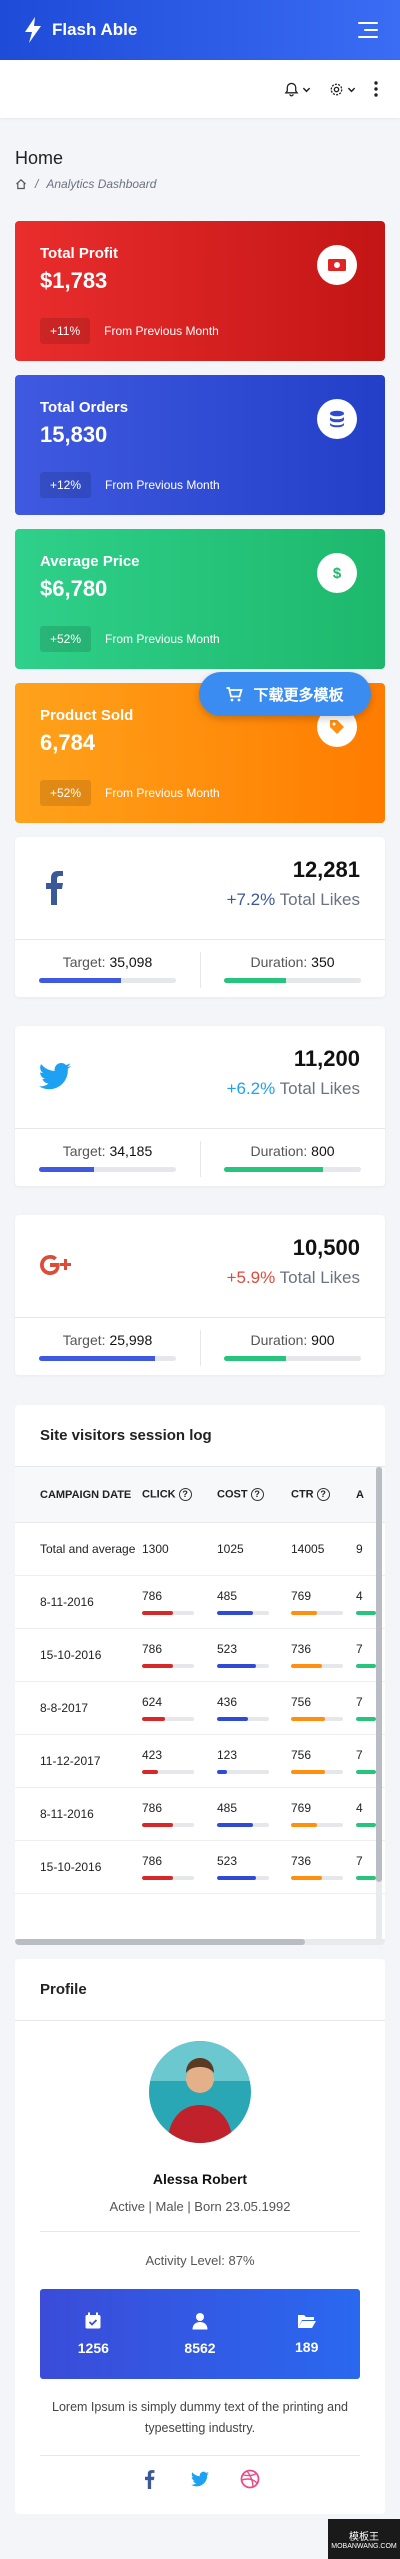 The width and height of the screenshot is (400, 2559). Describe the element at coordinates (251, 1088) in the screenshot. I see `likes-change: +6.2%` at that location.